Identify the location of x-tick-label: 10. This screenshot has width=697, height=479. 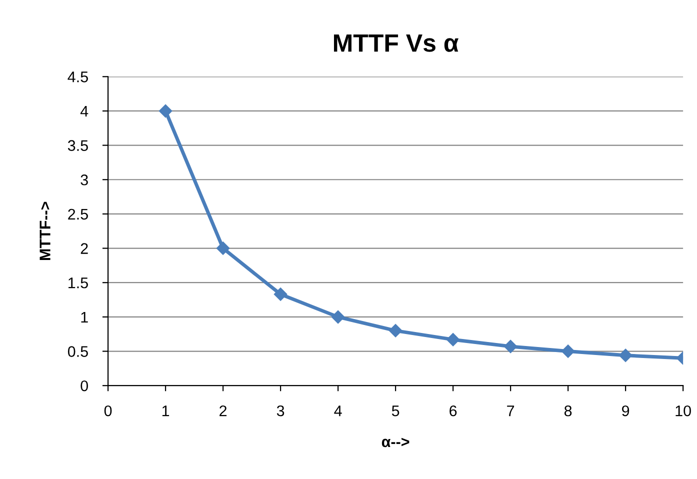
(683, 410).